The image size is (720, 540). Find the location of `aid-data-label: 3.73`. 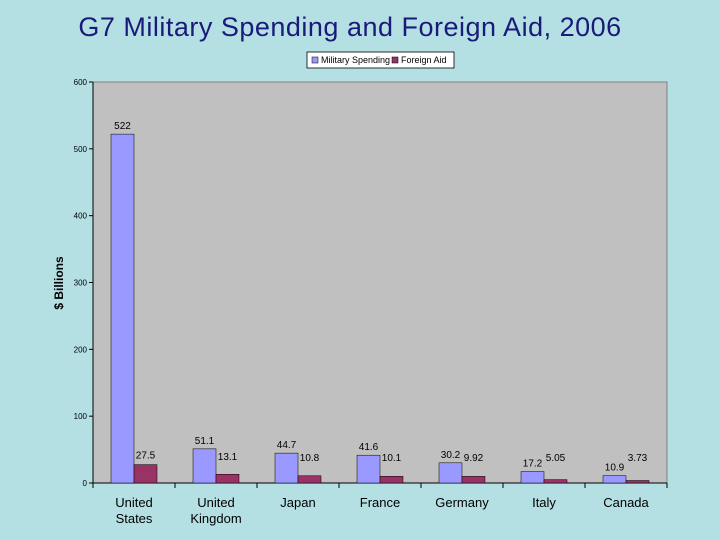

aid-data-label: 3.73 is located at coordinates (638, 458).